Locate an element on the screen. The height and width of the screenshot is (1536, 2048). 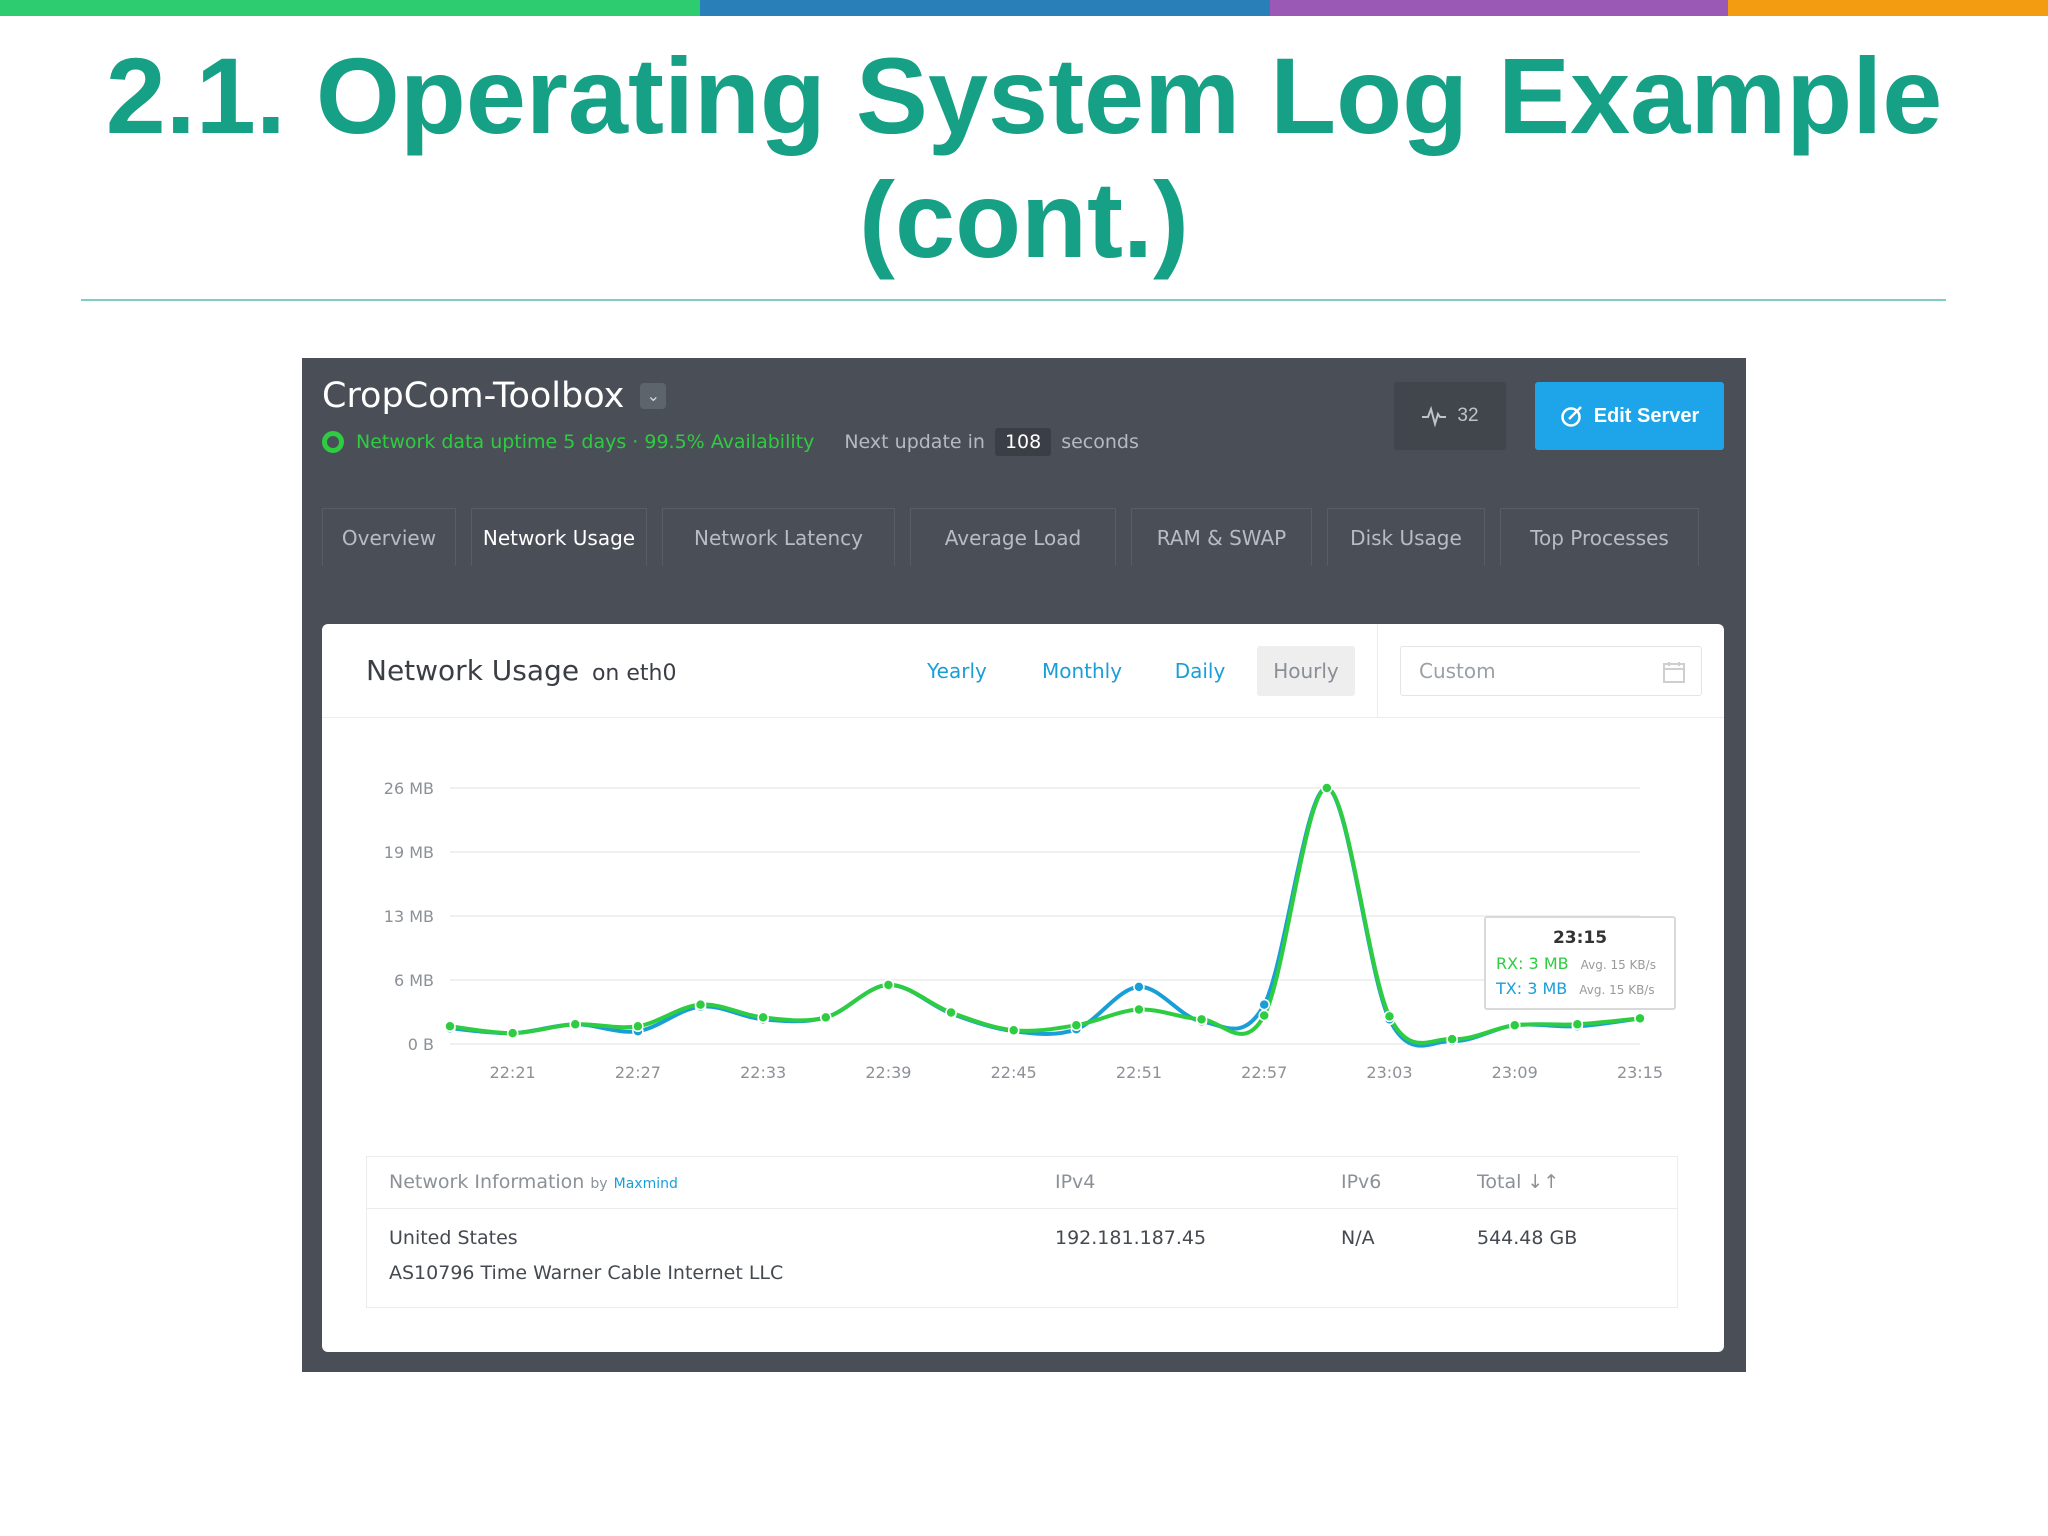
tab-disk-usage: Disk Usage is located at coordinates (1406, 537).